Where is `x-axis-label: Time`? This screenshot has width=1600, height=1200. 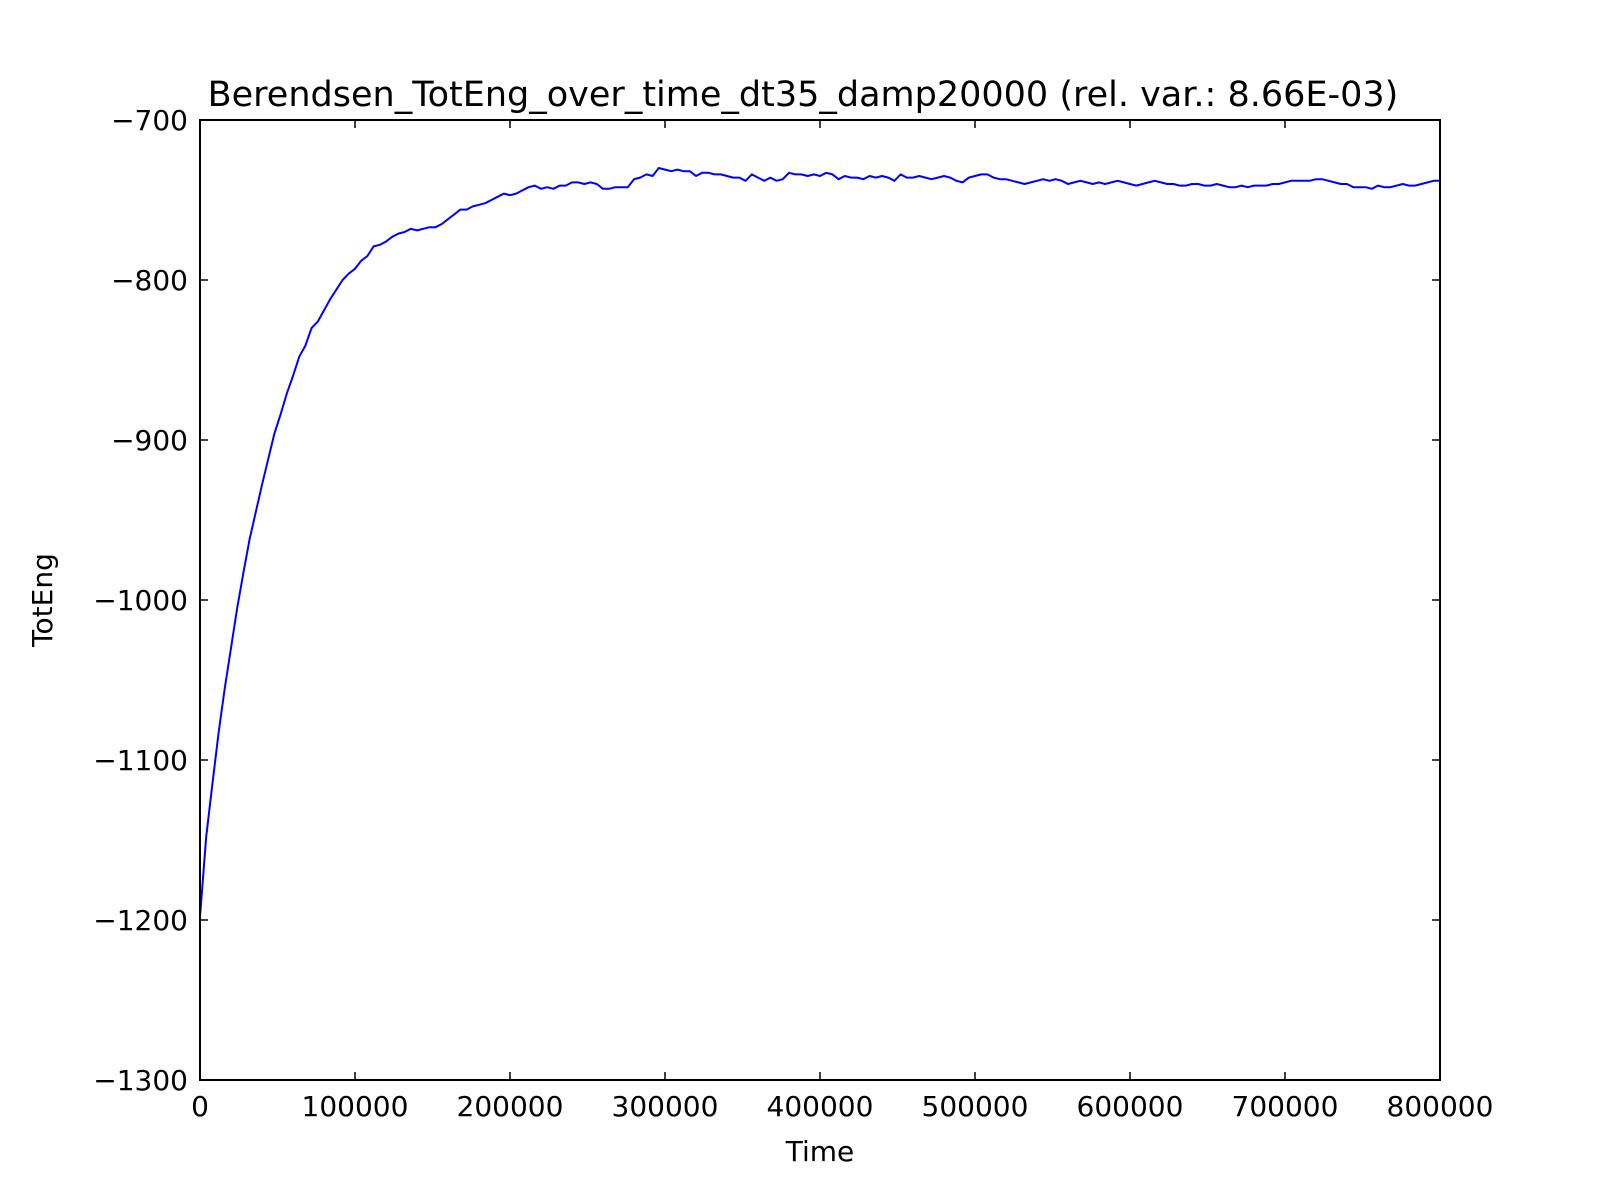
x-axis-label: Time is located at coordinates (820, 1151).